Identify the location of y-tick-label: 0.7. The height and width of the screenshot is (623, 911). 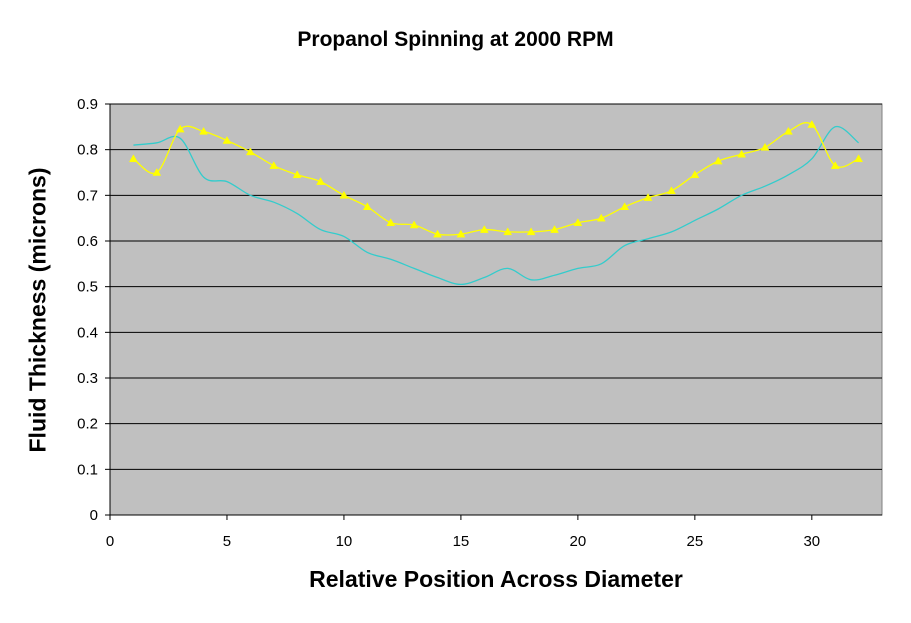
(87, 195).